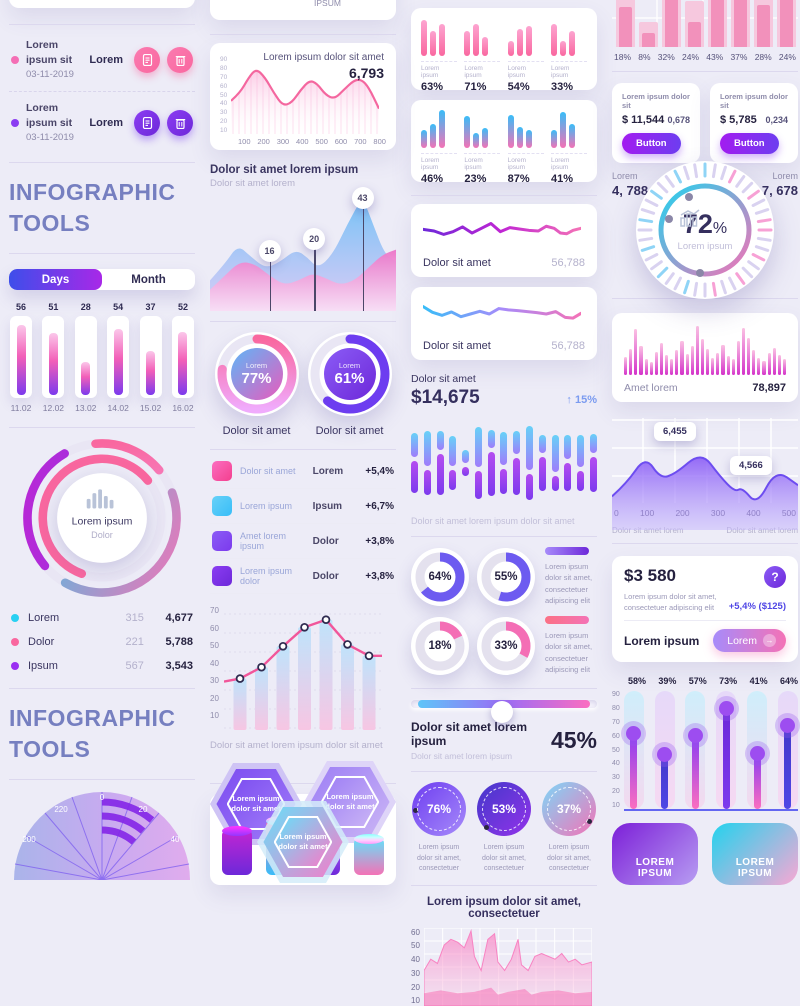 The image size is (800, 1006). What do you see at coordinates (705, 543) in the screenshot?
I see `divider` at bounding box center [705, 543].